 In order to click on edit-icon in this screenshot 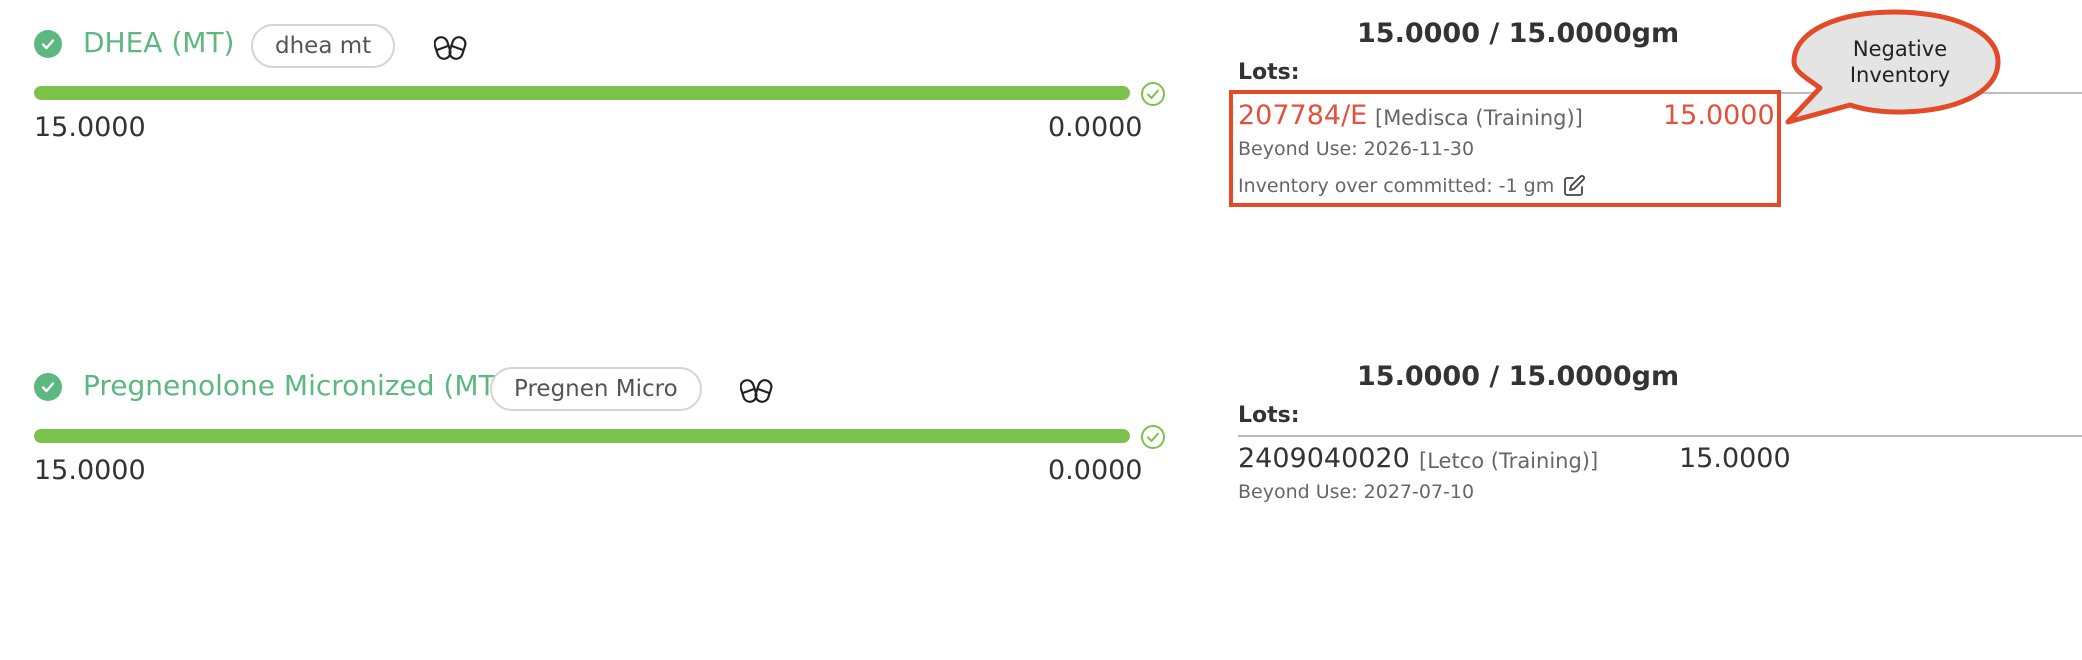, I will do `click(1574, 186)`.